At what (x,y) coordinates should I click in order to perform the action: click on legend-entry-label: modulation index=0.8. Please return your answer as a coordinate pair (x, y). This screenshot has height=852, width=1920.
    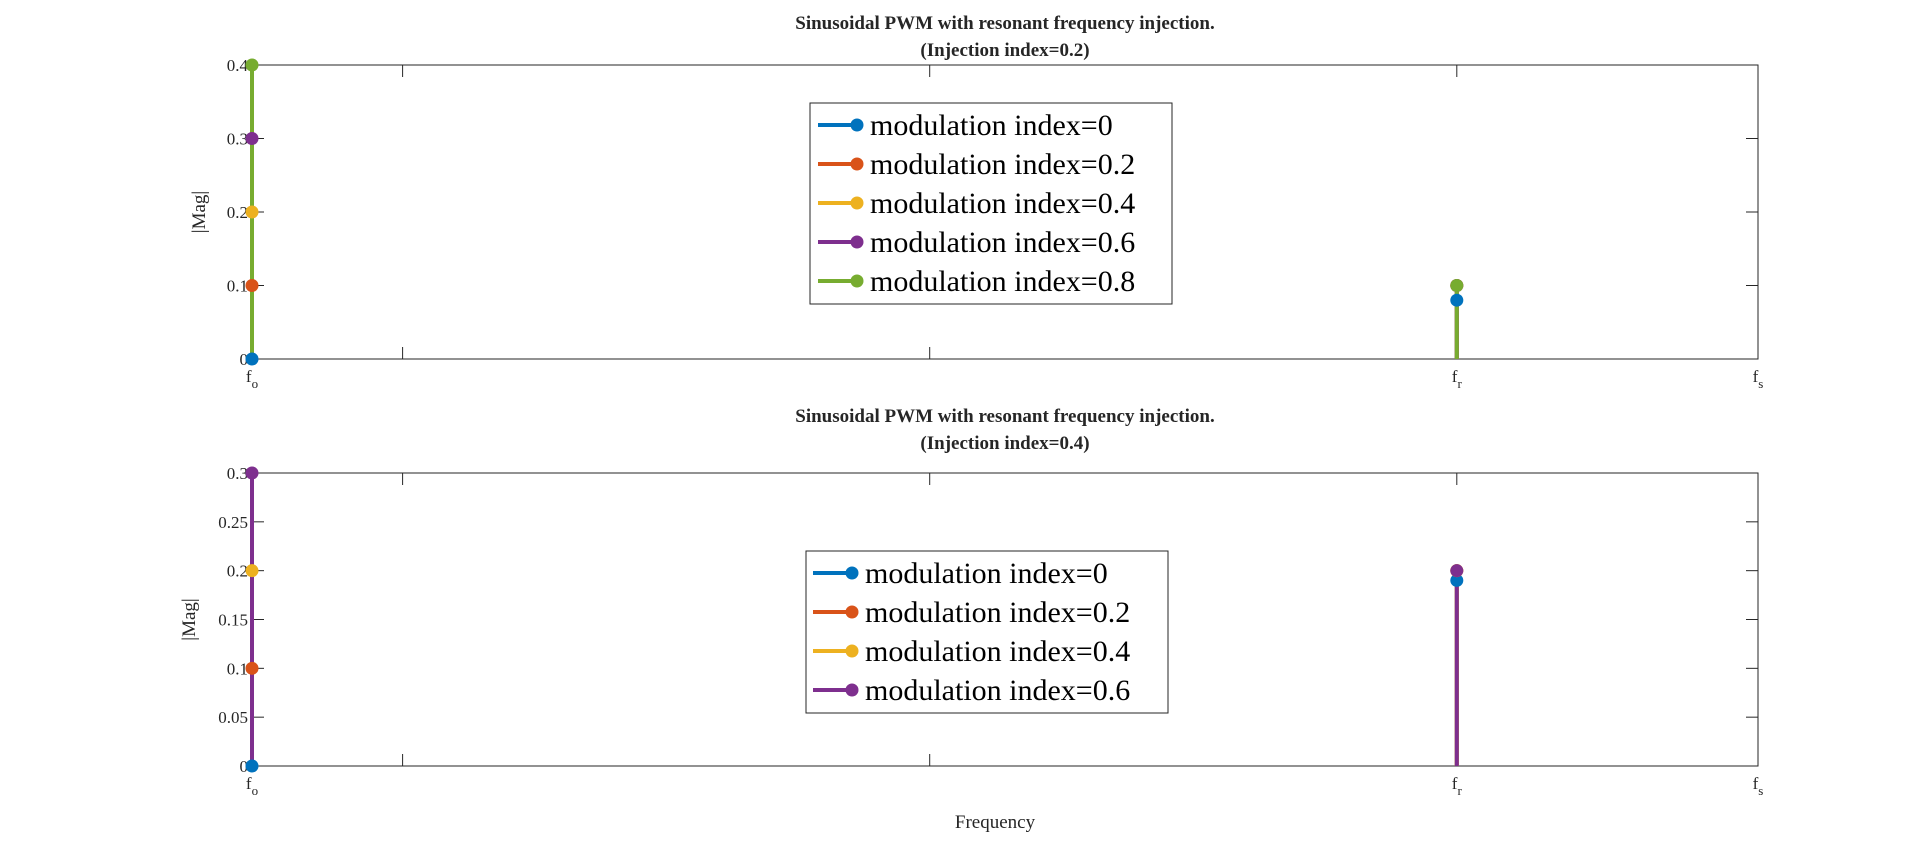
    Looking at the image, I should click on (1002, 281).